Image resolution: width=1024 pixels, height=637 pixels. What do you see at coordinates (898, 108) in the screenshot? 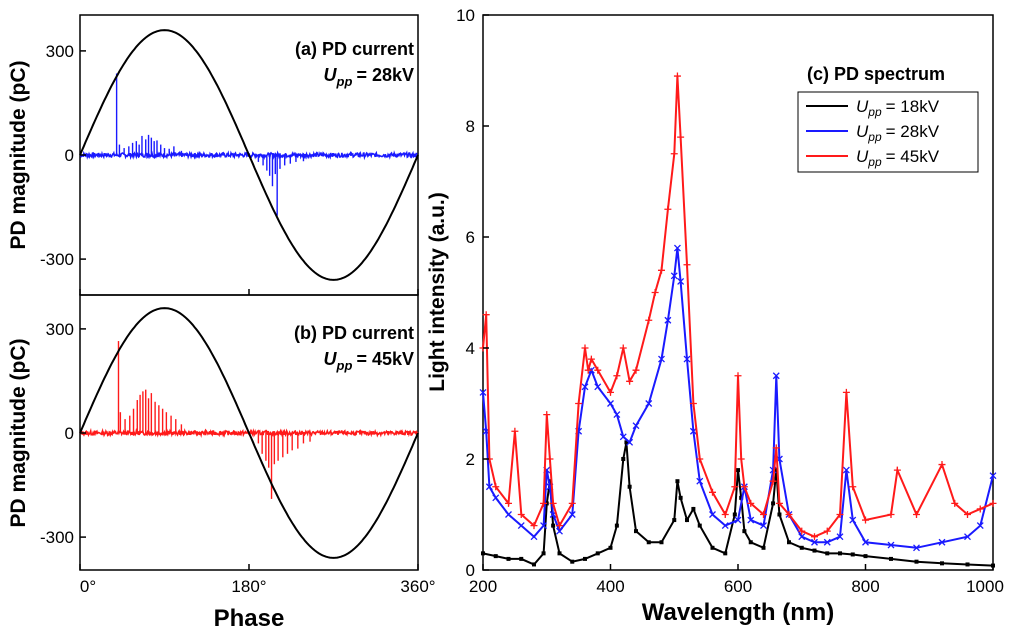
I see `legend-label-18kv: Upp = 18kV` at bounding box center [898, 108].